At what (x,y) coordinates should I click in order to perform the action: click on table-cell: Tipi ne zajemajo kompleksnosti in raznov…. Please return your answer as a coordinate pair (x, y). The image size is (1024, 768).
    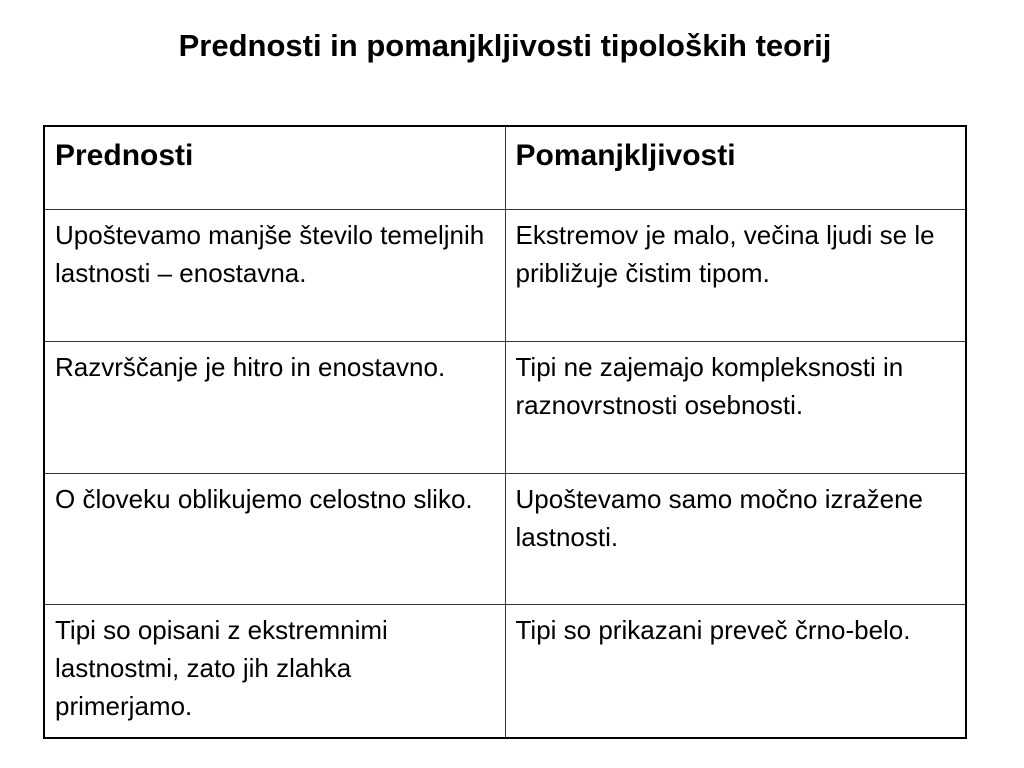
    Looking at the image, I should click on (735, 407).